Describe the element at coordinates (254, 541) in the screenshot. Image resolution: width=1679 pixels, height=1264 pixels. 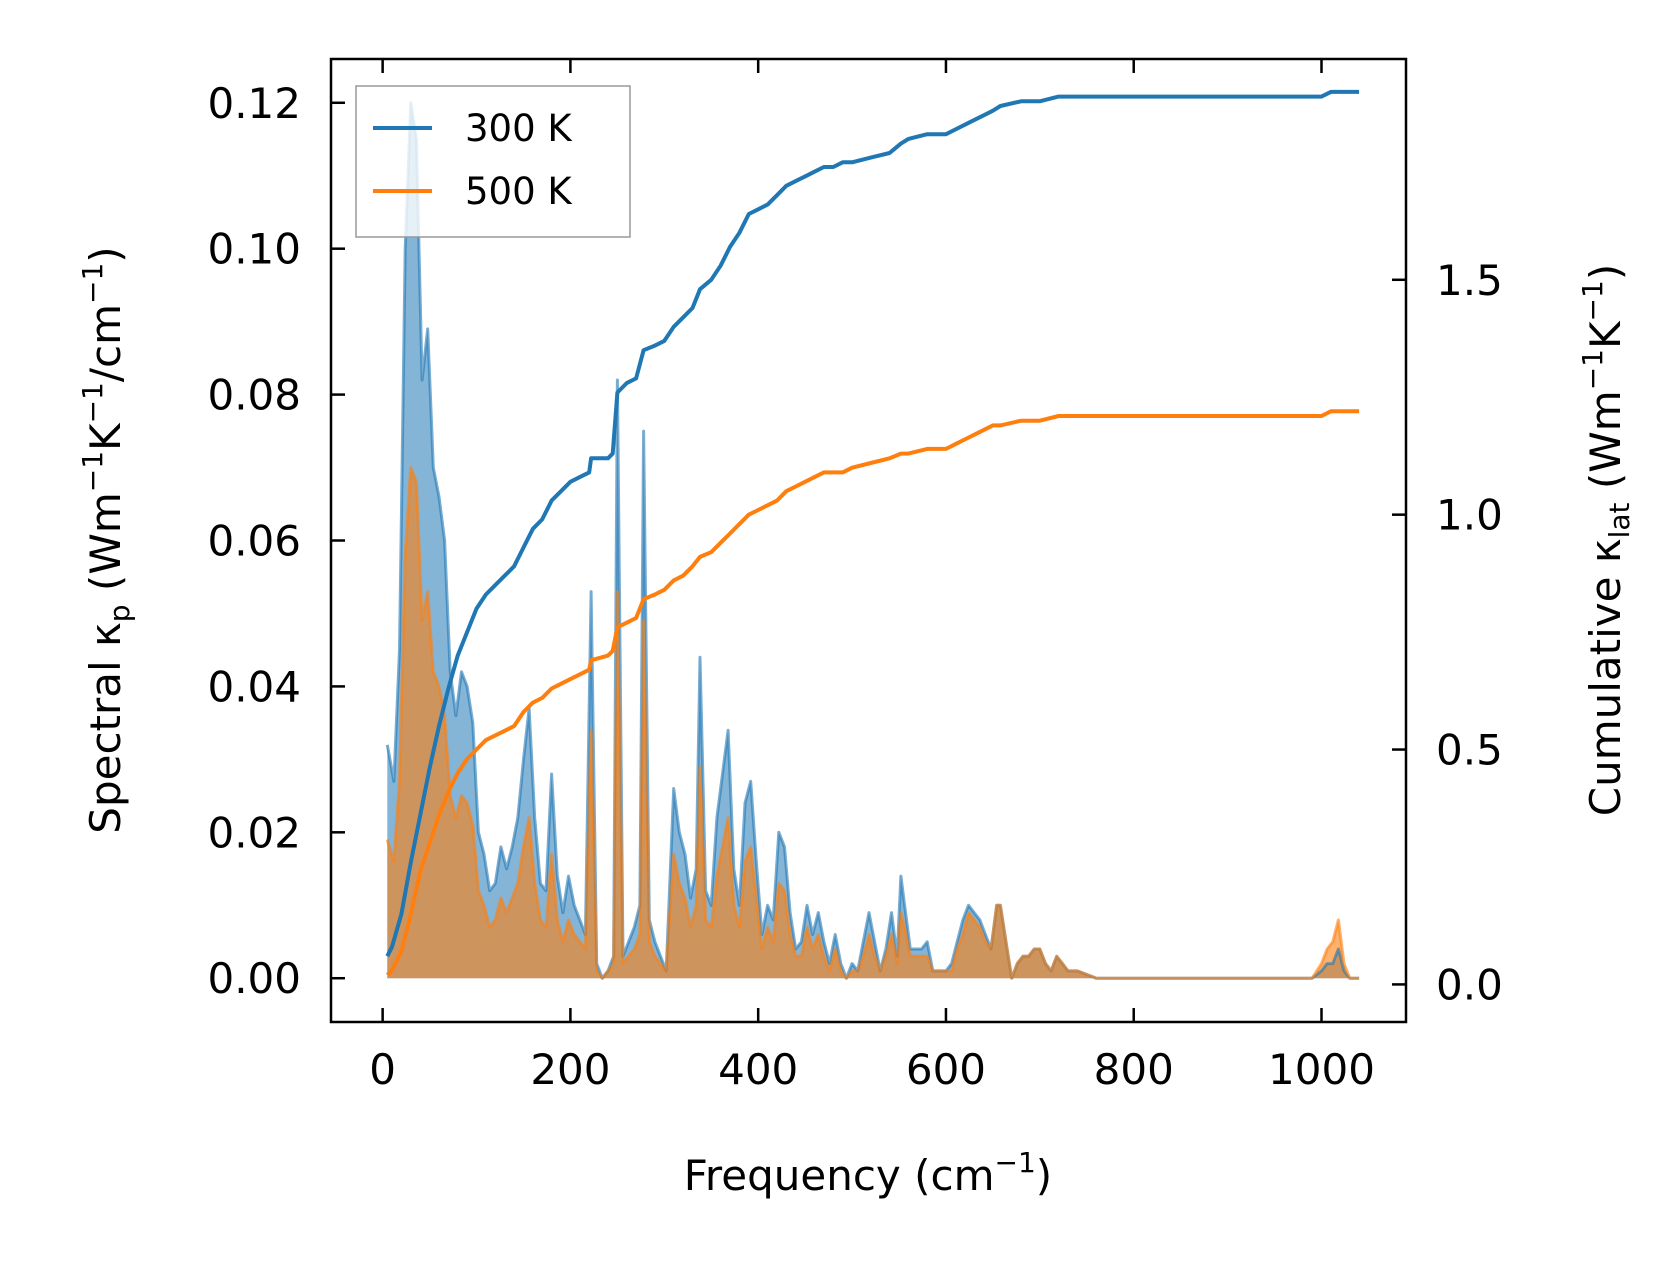
I see `y-left-tick-label: 0.06` at that location.